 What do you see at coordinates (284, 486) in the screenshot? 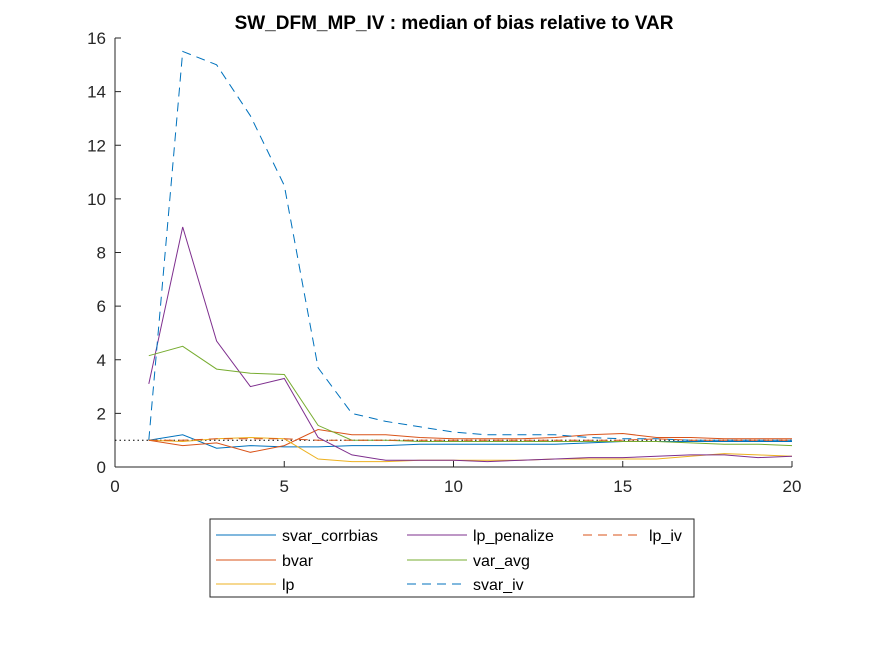
I see `x-tick-label: 5` at bounding box center [284, 486].